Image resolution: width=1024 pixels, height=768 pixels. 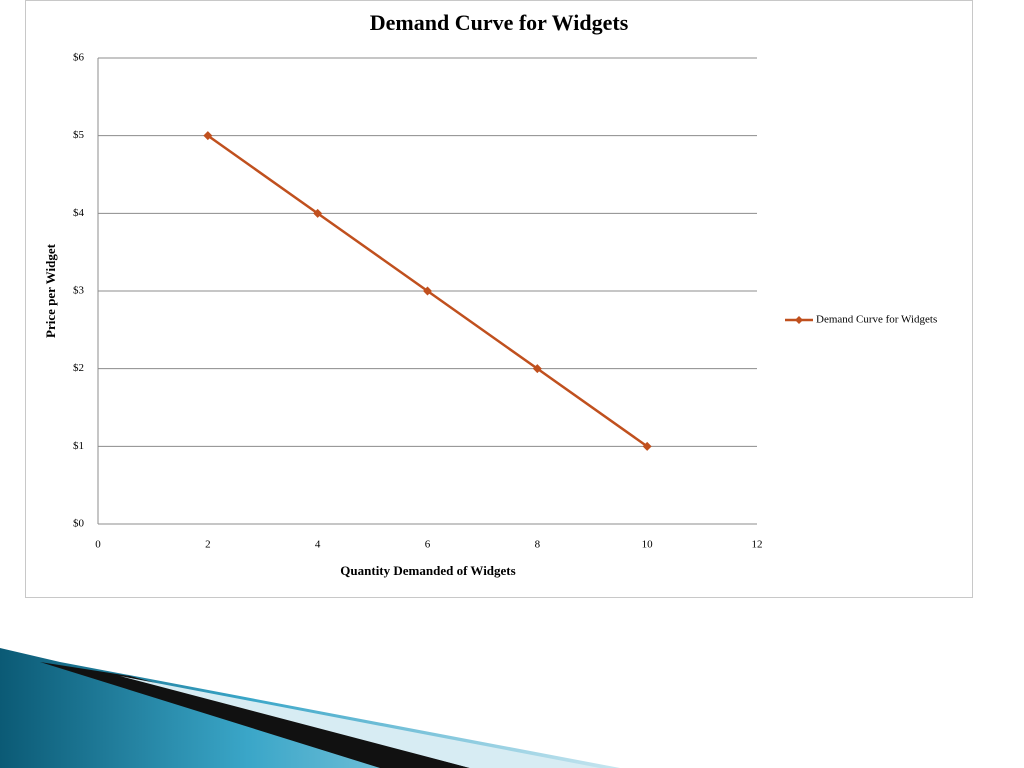 What do you see at coordinates (799, 320) in the screenshot?
I see `legend-marker` at bounding box center [799, 320].